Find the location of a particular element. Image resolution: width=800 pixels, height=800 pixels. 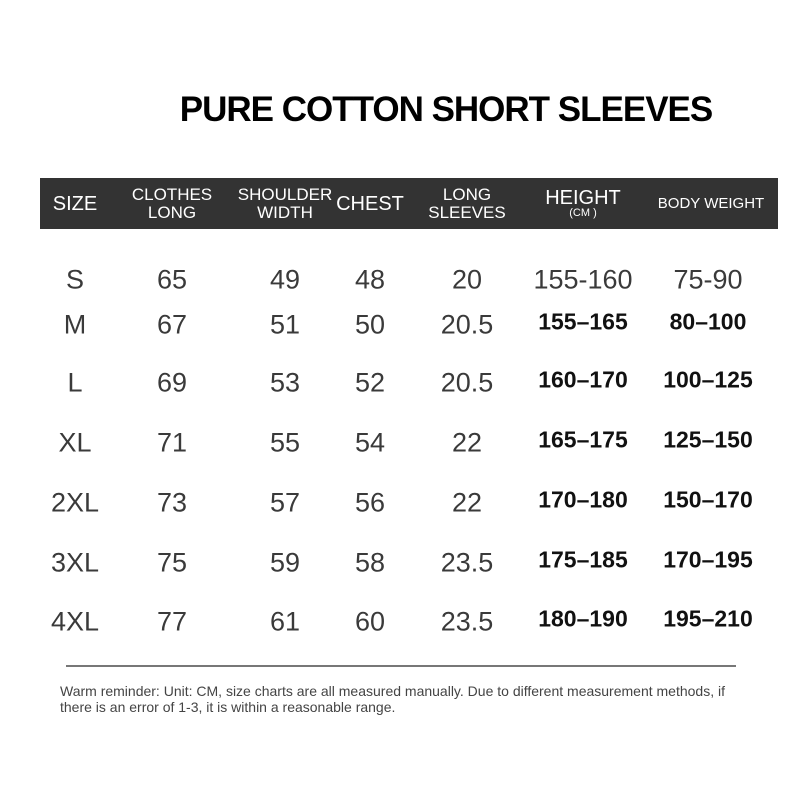

table-cell: 195–210 is located at coordinates (708, 618).